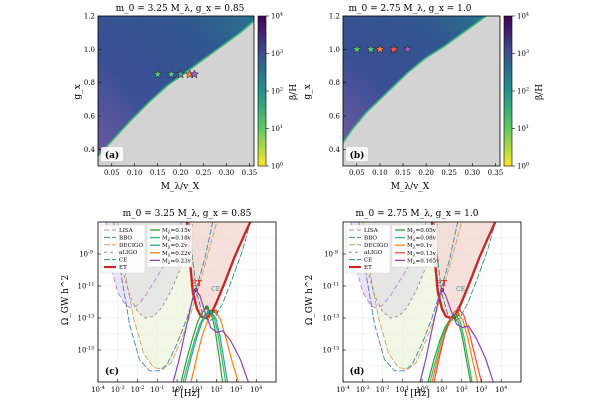  What do you see at coordinates (128, 253) in the screenshot?
I see `legend-label: aLIGO` at bounding box center [128, 253].